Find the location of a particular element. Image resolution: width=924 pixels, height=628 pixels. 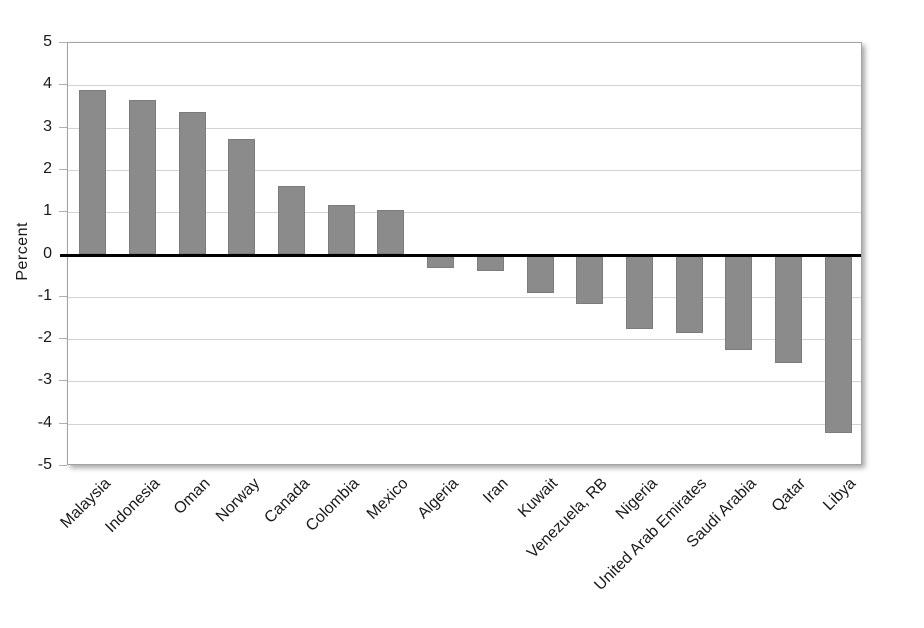

bar-libya is located at coordinates (838, 344).